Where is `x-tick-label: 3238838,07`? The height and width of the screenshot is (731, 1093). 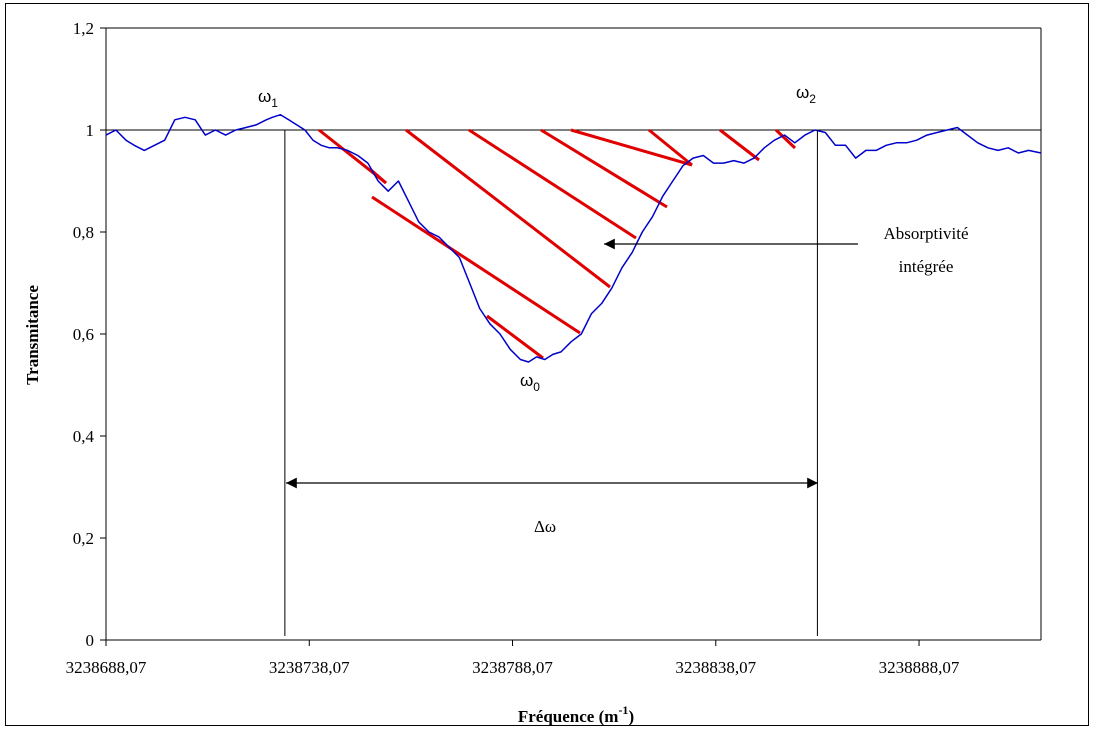 x-tick-label: 3238838,07 is located at coordinates (715, 667).